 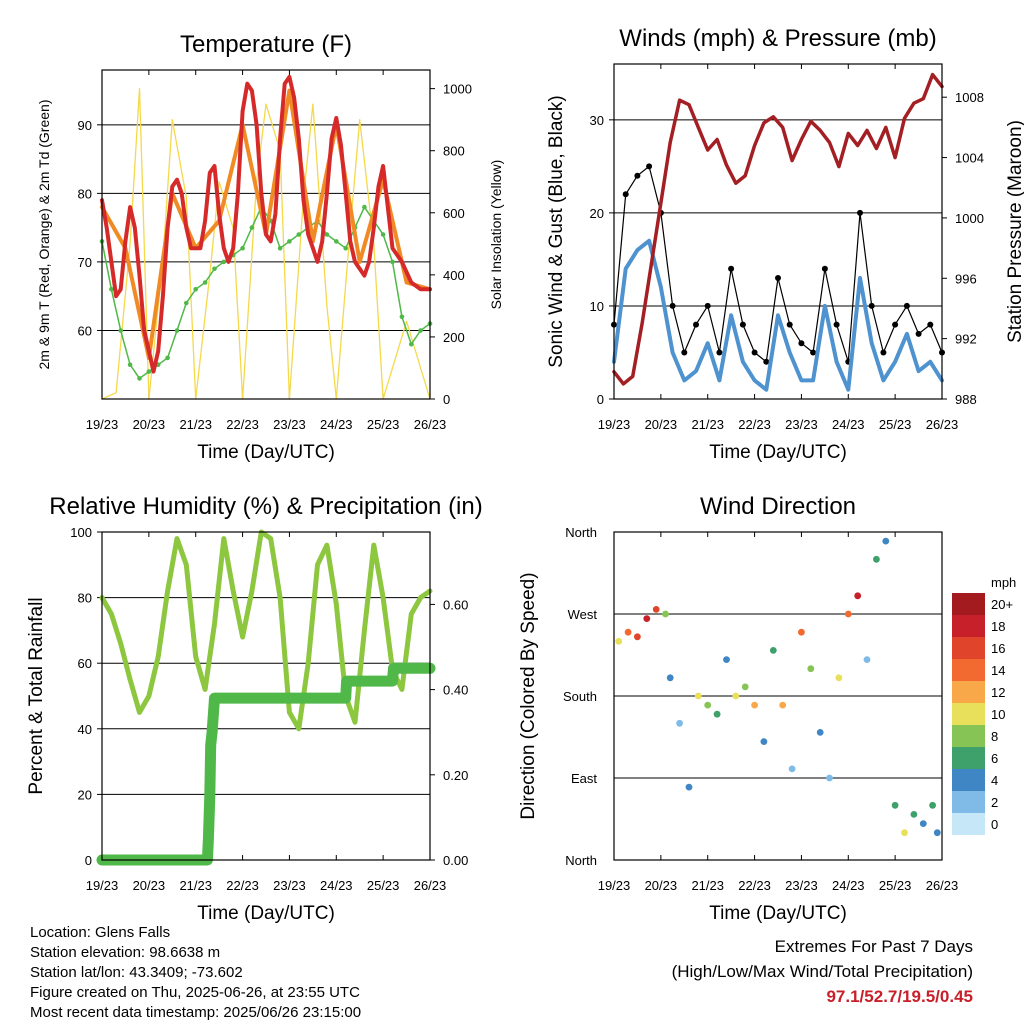 I want to click on y-tick-label: 0, so click(x=600, y=399).